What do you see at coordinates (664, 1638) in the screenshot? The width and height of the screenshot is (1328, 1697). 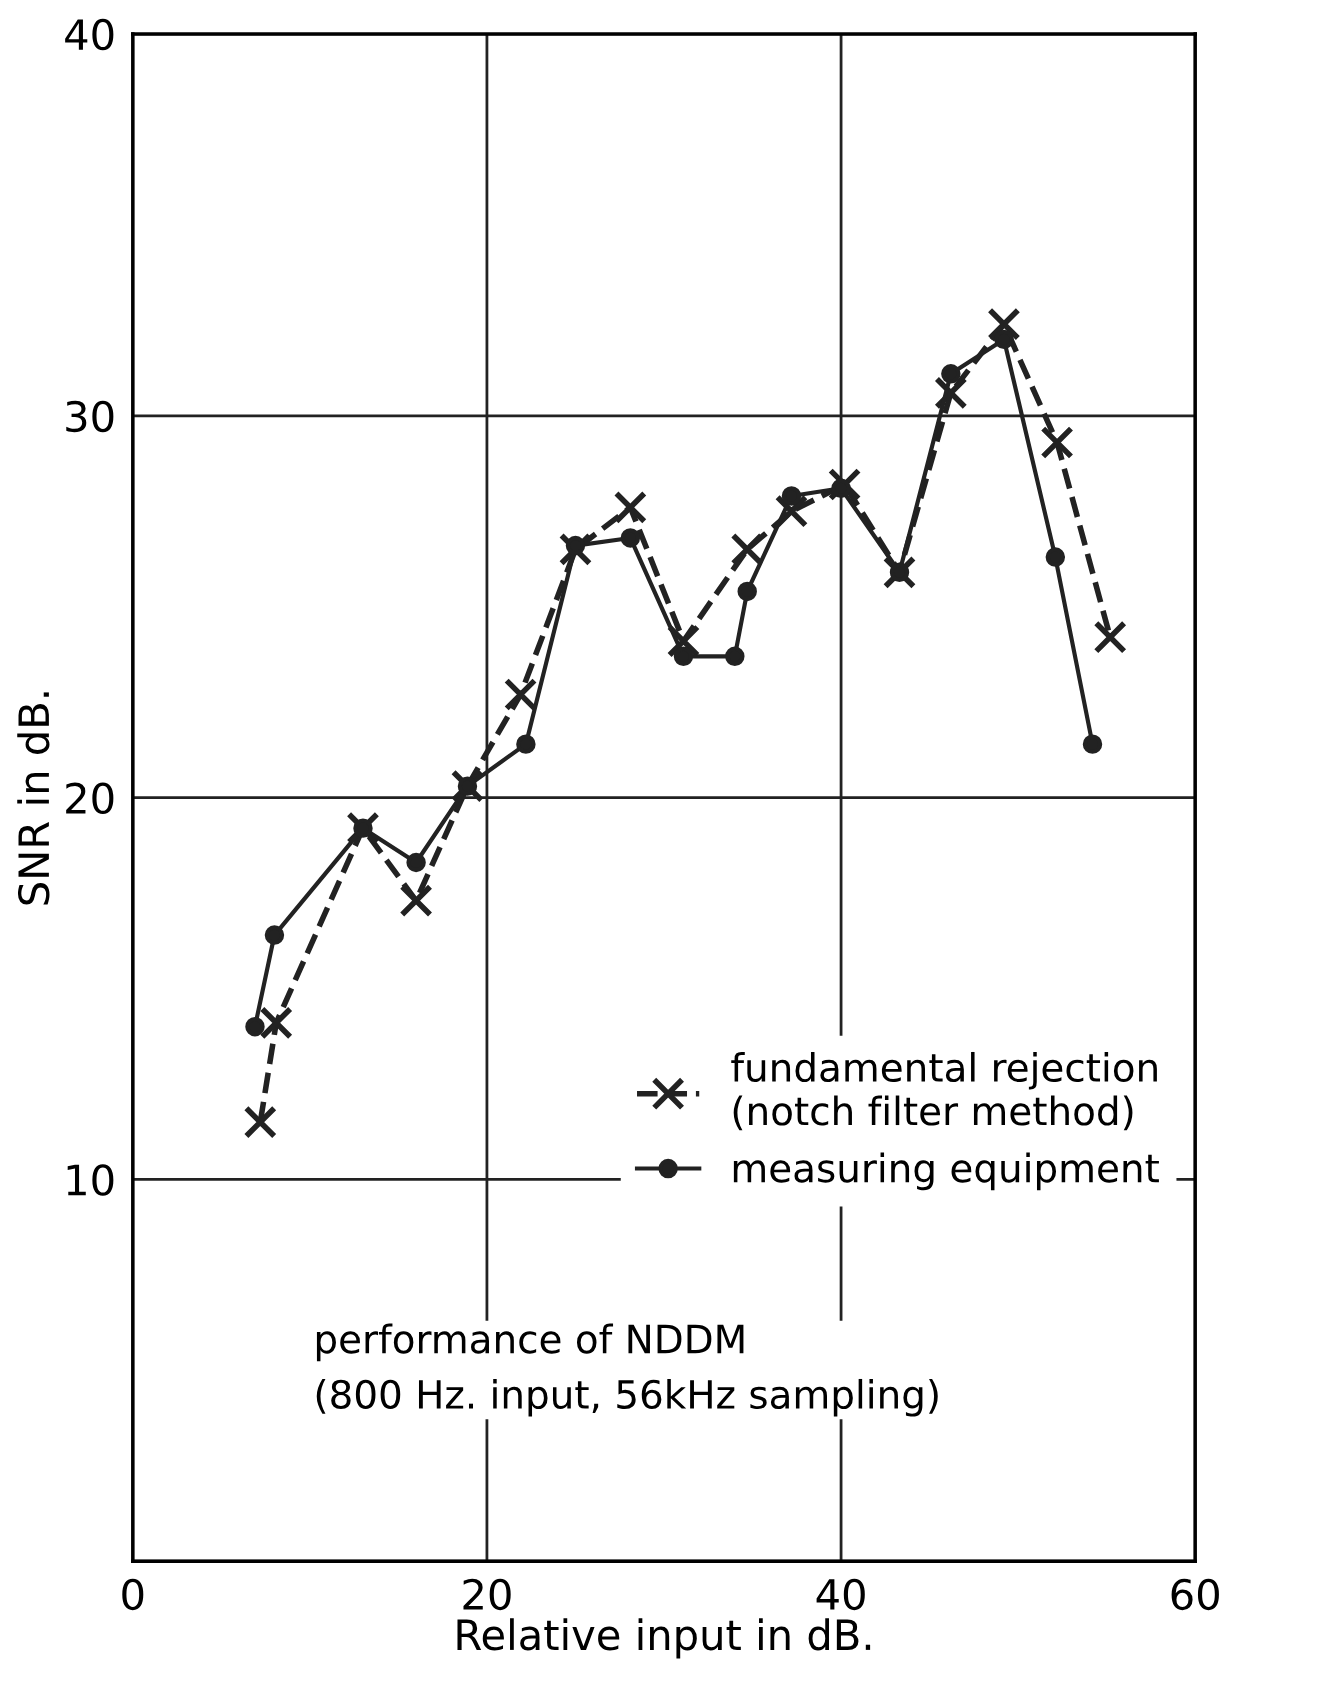 I see `x-axis-title: Relative input in dB.` at bounding box center [664, 1638].